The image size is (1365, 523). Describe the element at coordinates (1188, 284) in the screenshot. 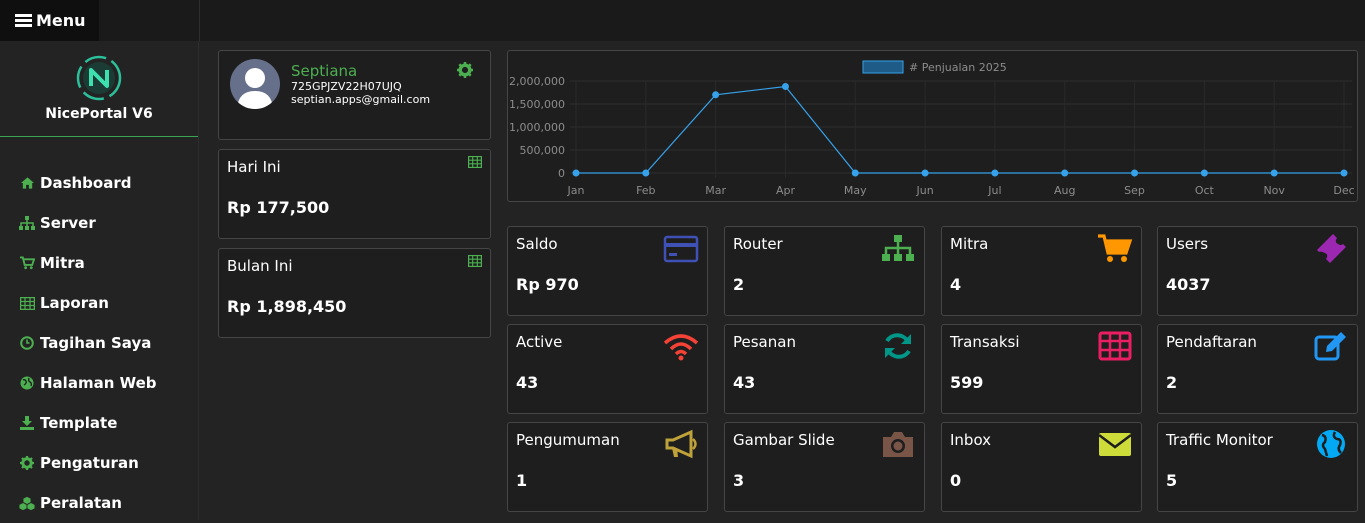

I see `tile-value: 4037` at that location.